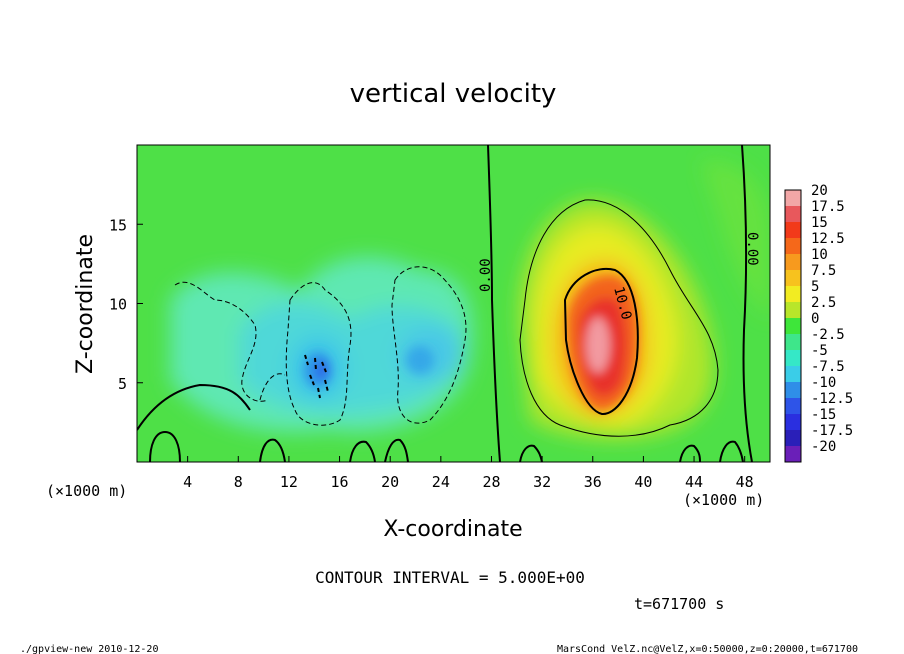  Describe the element at coordinates (122, 384) in the screenshot. I see `y-tick-label: 5` at that location.